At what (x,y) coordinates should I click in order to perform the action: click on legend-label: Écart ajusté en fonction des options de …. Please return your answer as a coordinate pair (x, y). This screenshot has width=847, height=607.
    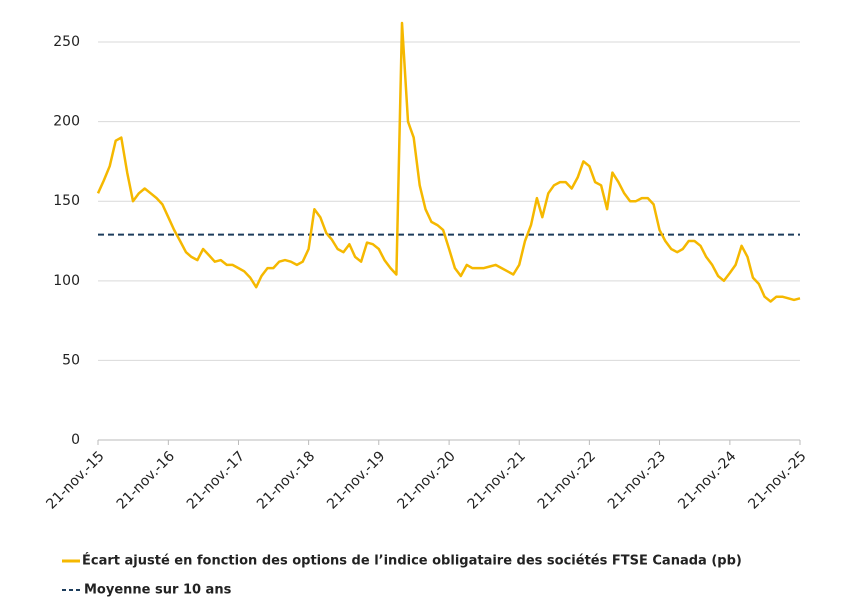
    Looking at the image, I should click on (412, 561).